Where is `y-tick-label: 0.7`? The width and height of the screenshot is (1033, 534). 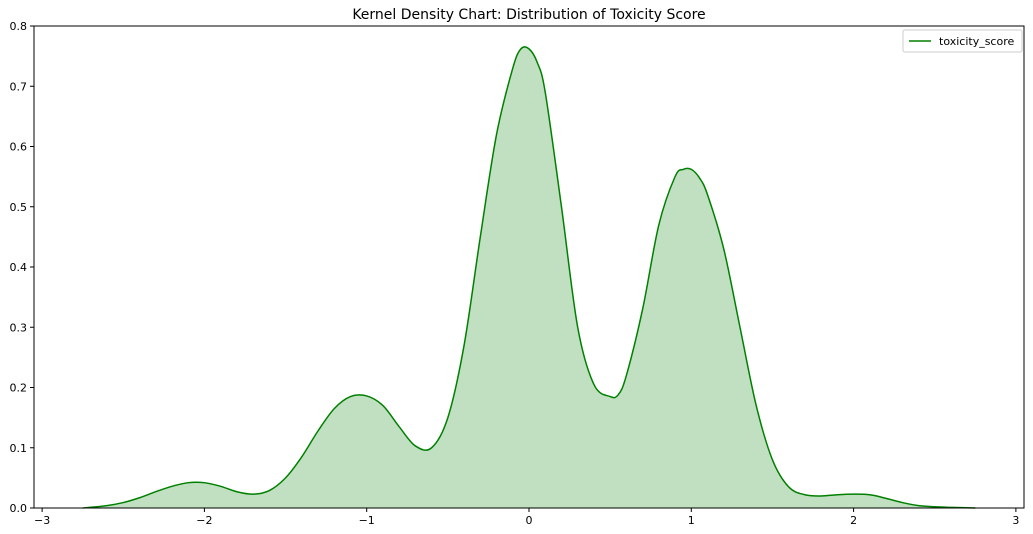
y-tick-label: 0.7 is located at coordinates (19, 86).